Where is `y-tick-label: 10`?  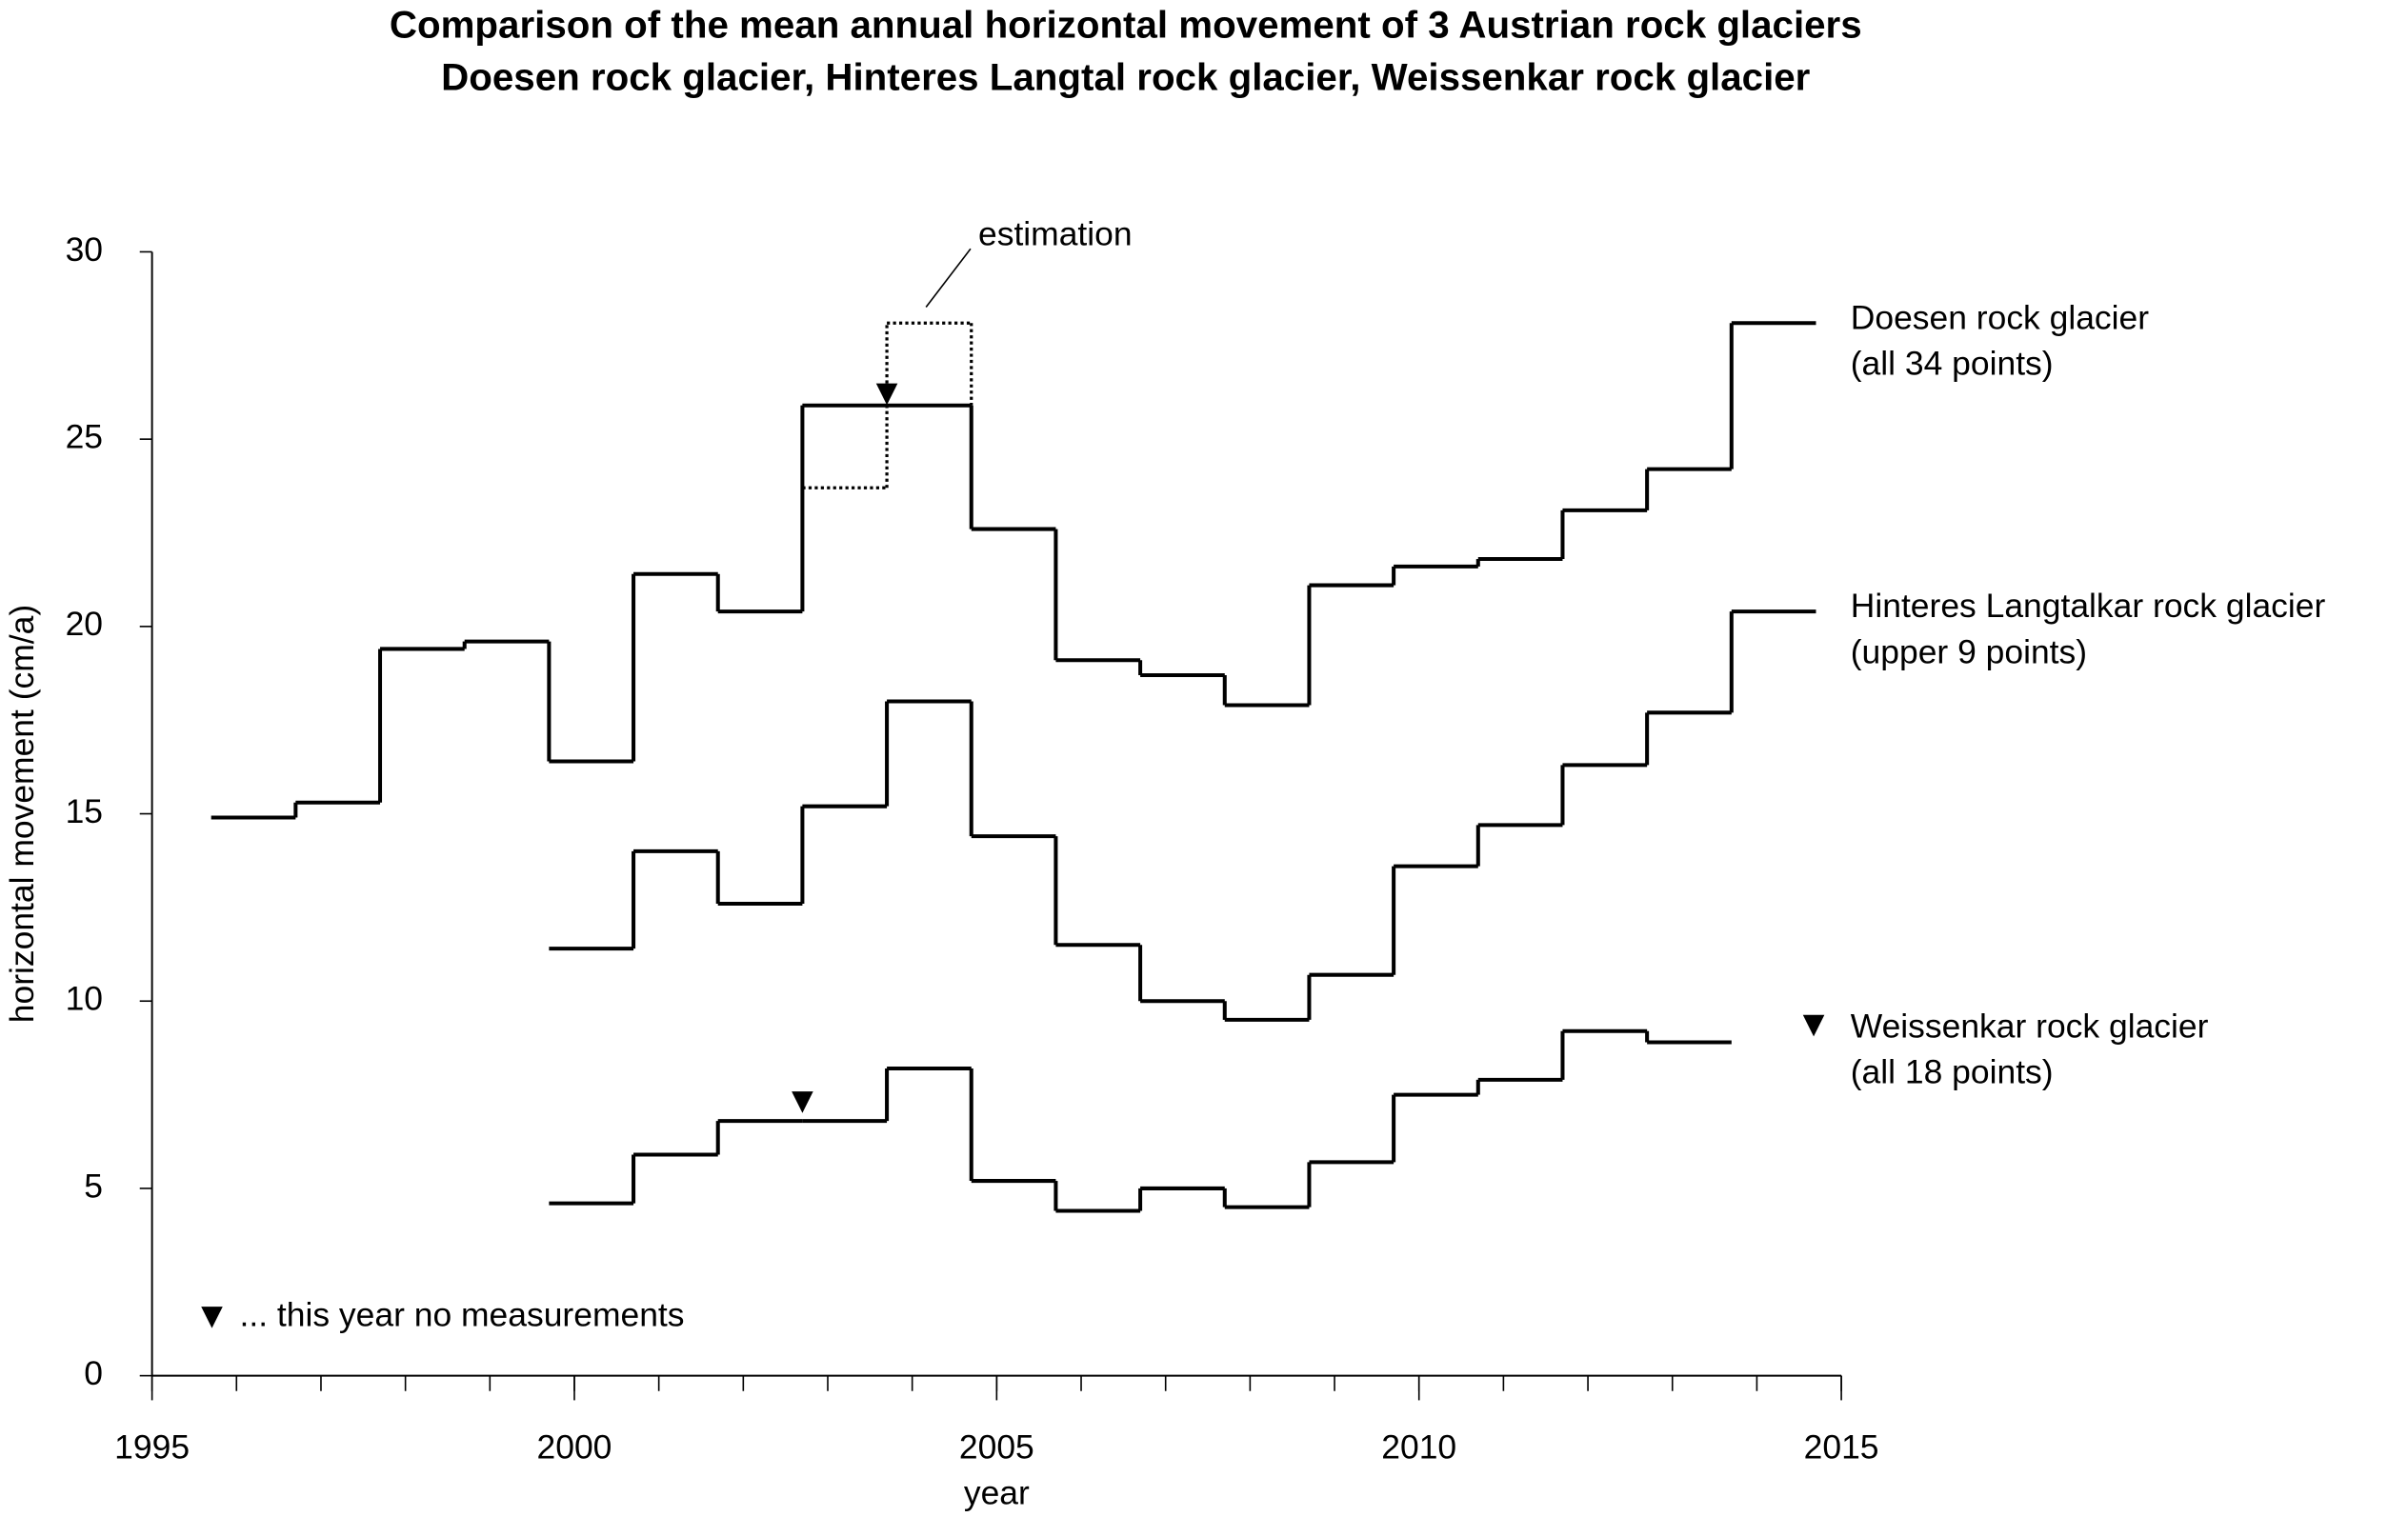 y-tick-label: 10 is located at coordinates (84, 999).